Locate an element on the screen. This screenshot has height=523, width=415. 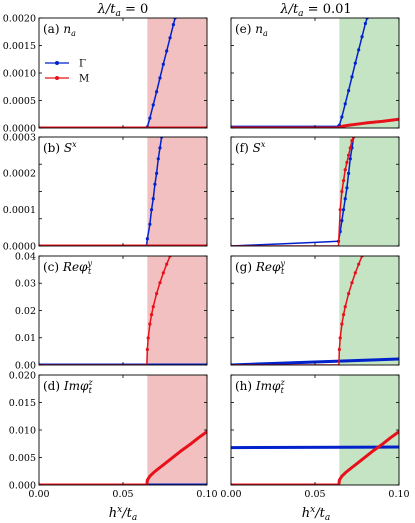
panel-a: 0.0000 0.0005 0.0010 0.0015 0.0020 (a) na ΓM is located at coordinates (105, 73).